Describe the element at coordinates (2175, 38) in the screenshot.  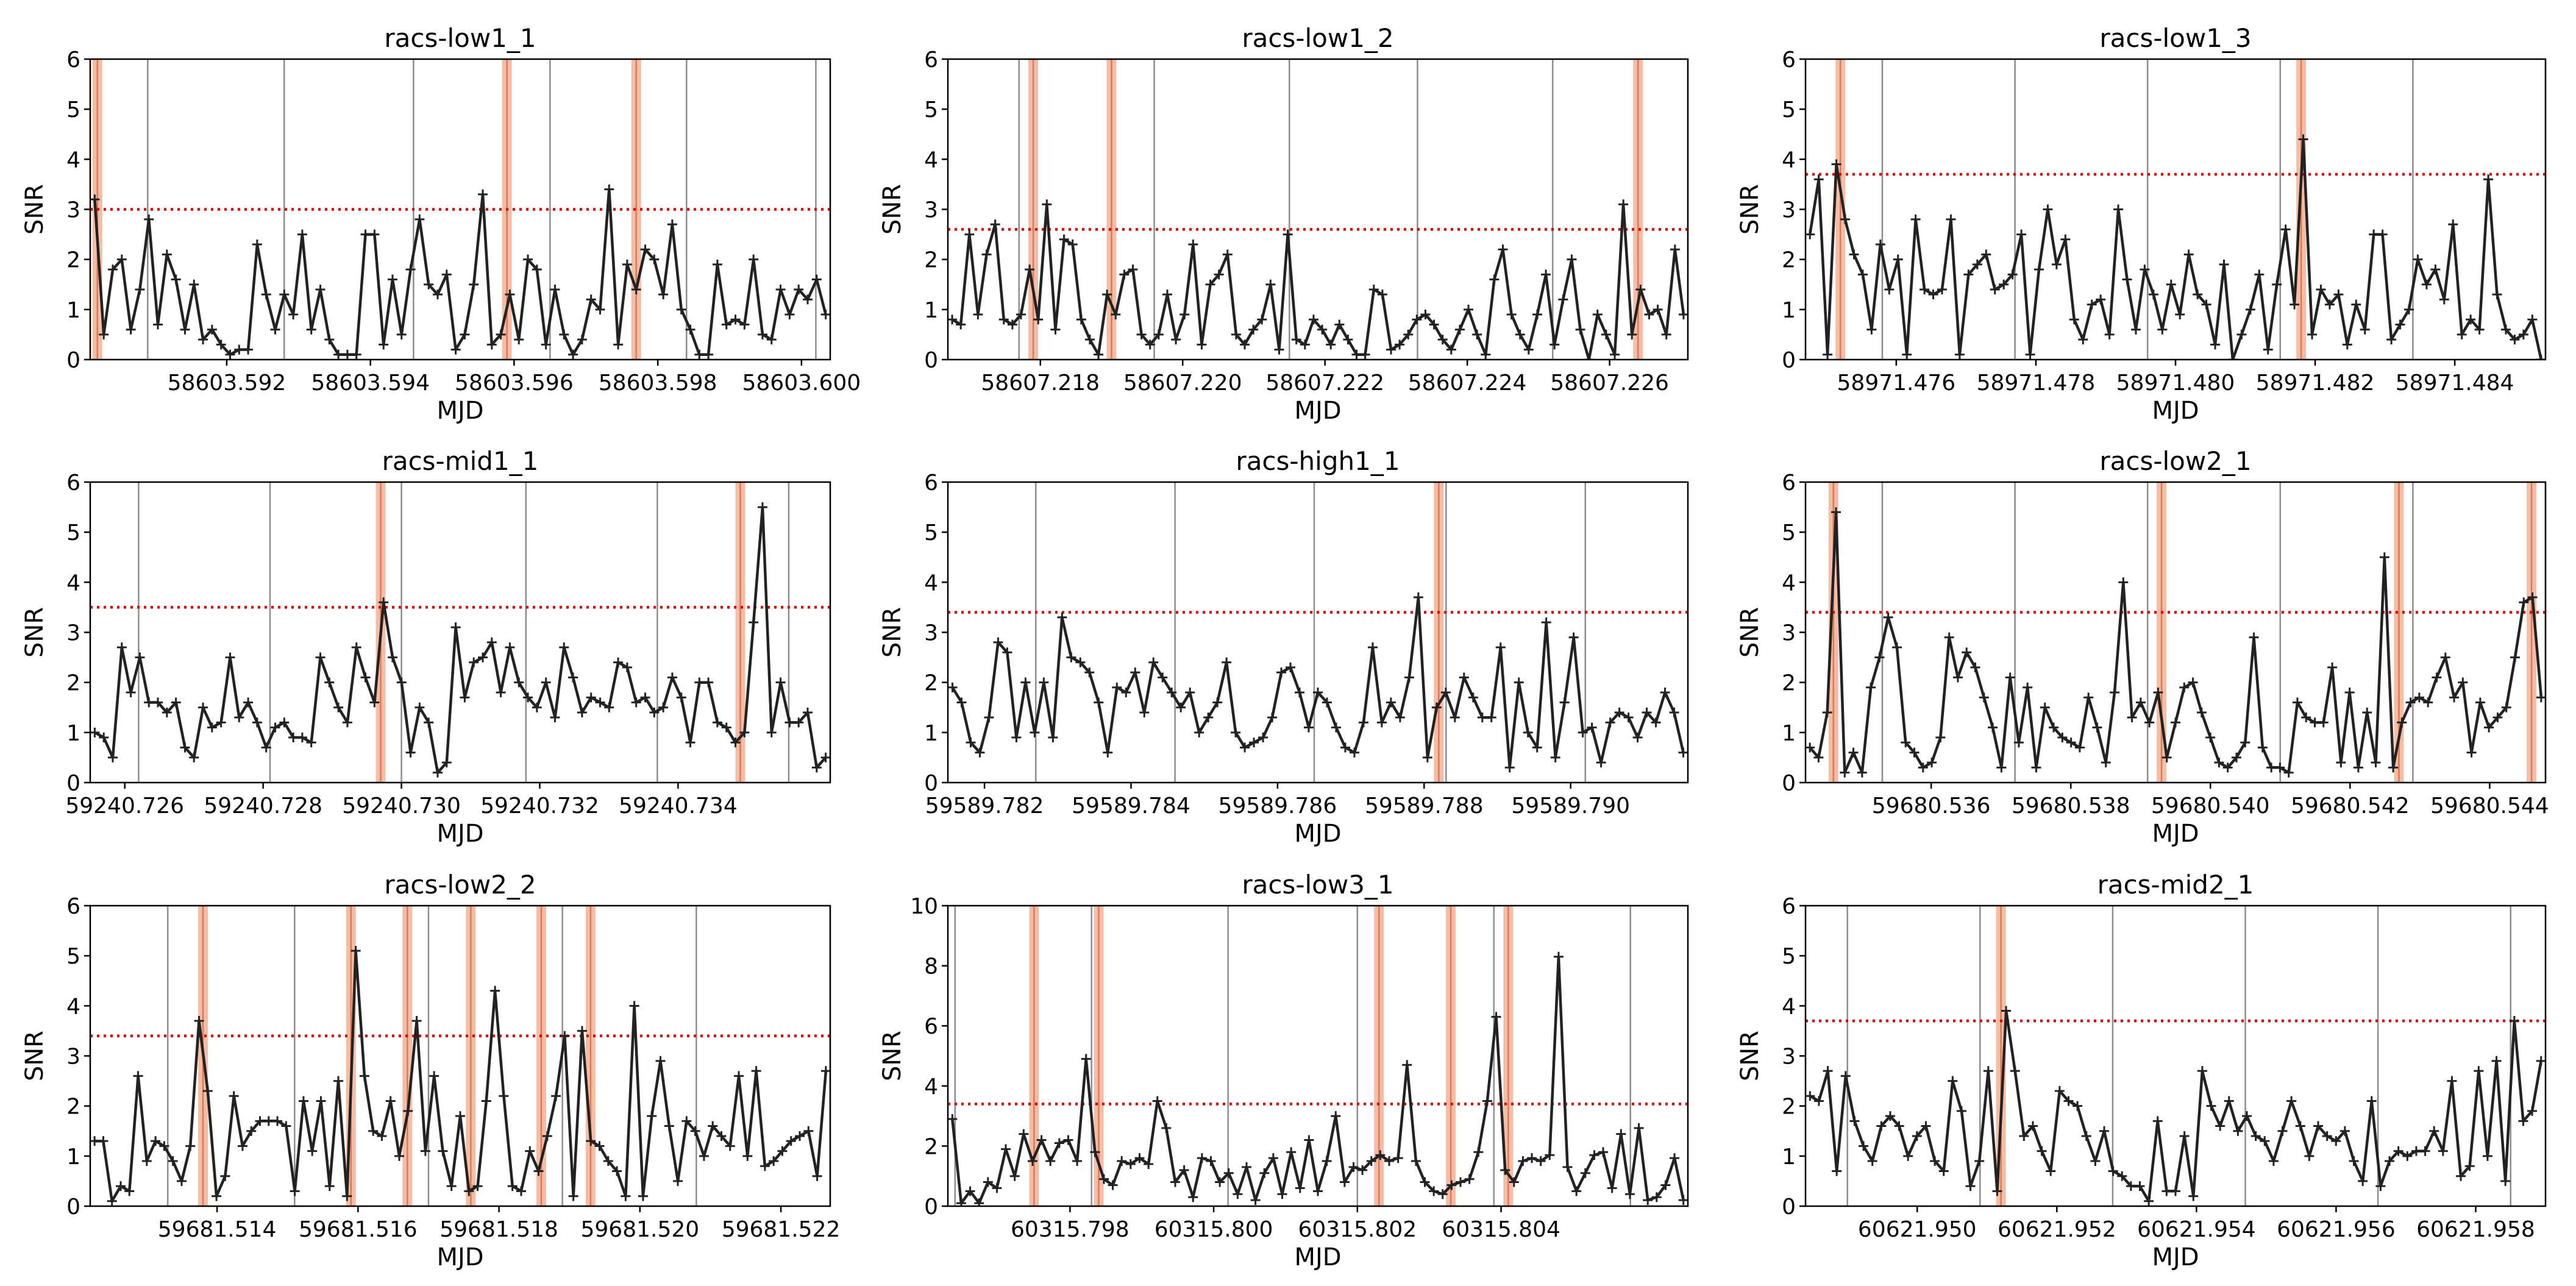
I see `subplot-title: racs-low1_3` at that location.